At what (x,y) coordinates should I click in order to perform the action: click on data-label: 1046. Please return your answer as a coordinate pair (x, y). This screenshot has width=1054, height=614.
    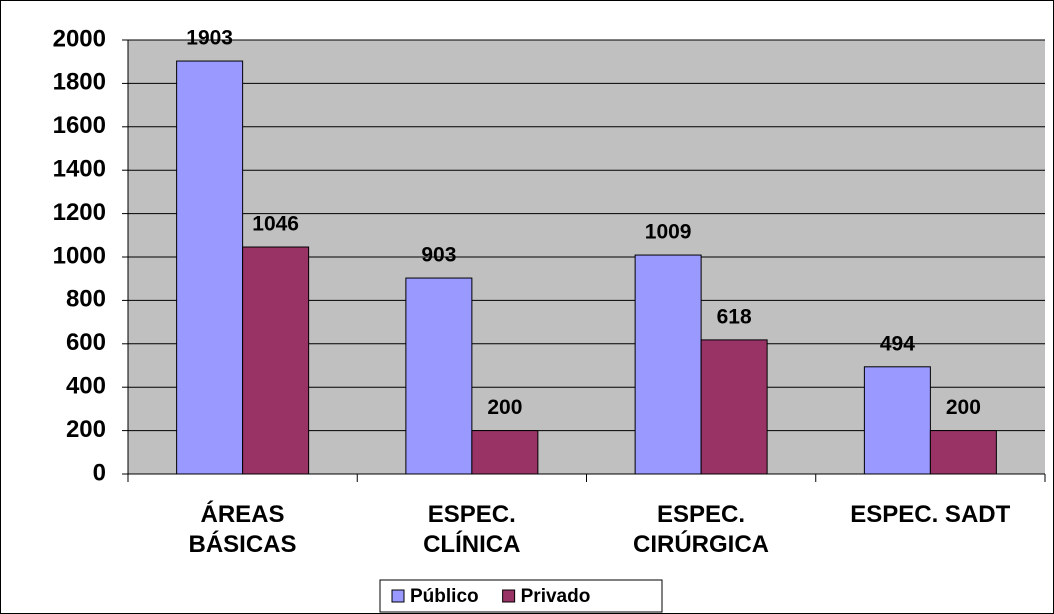
    Looking at the image, I should click on (275, 224).